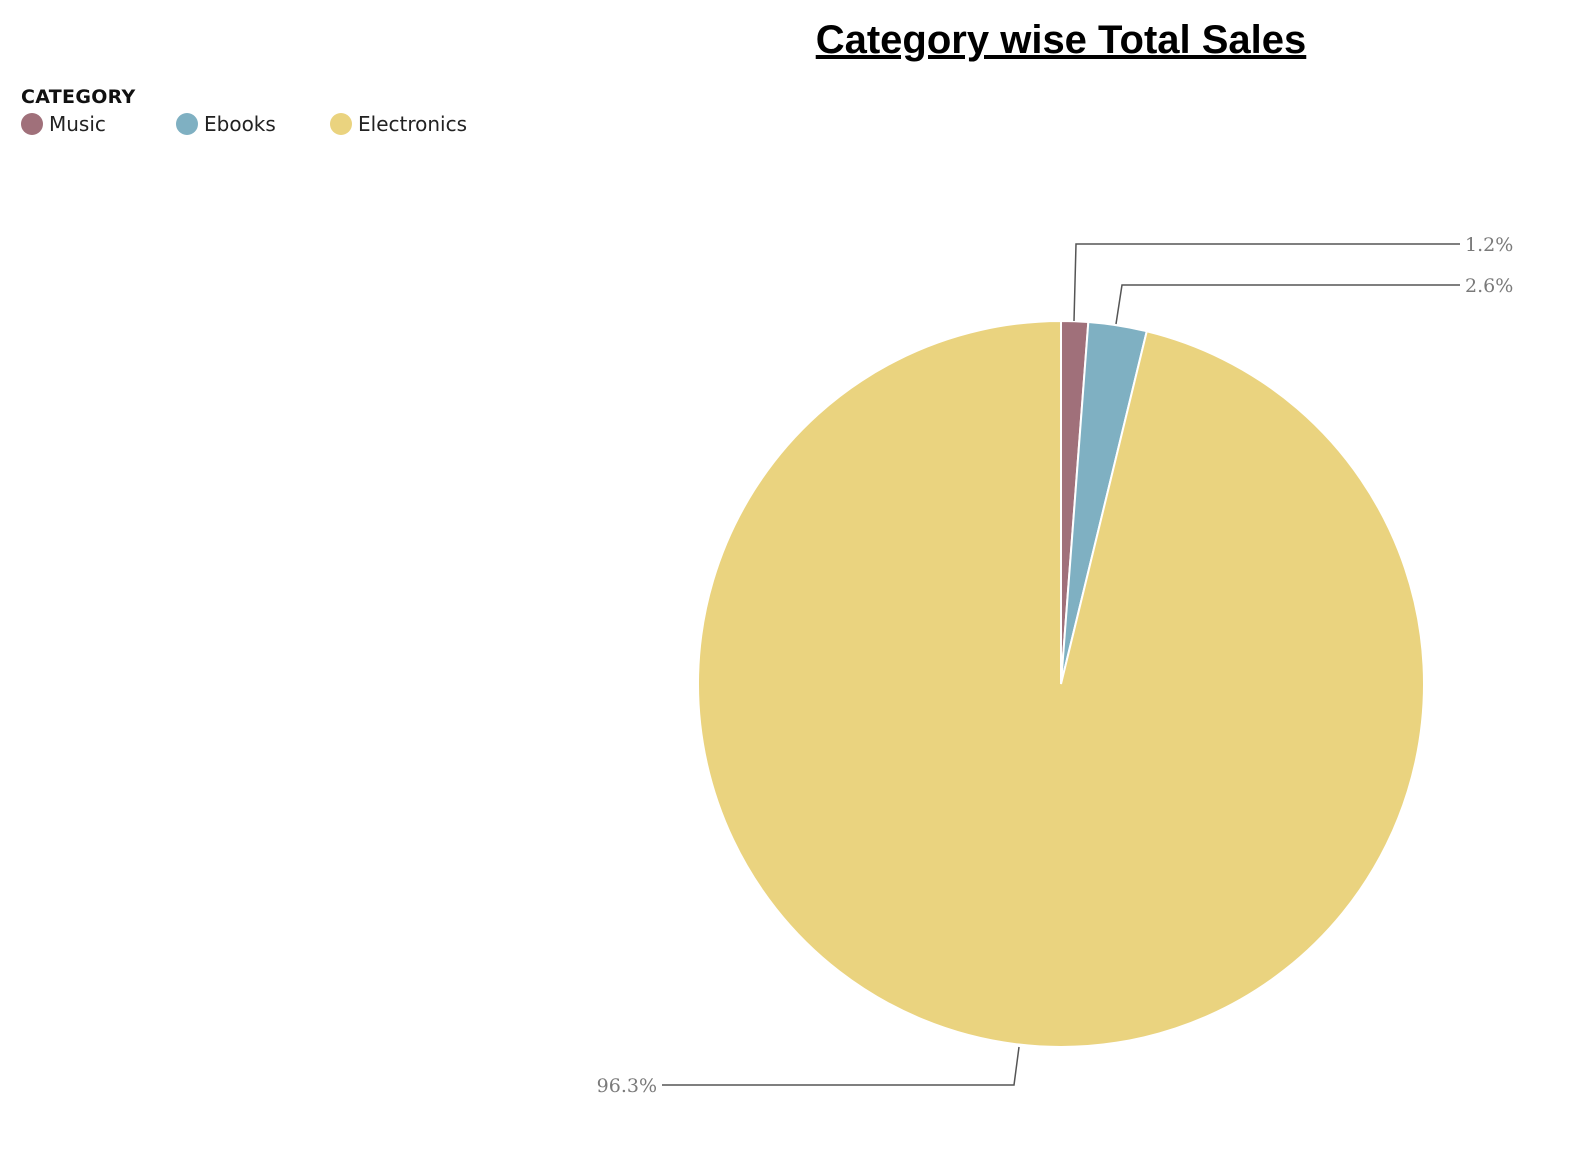 This screenshot has height=1155, width=1574. What do you see at coordinates (627, 1086) in the screenshot?
I see `data-label-electronics: 96.3%` at bounding box center [627, 1086].